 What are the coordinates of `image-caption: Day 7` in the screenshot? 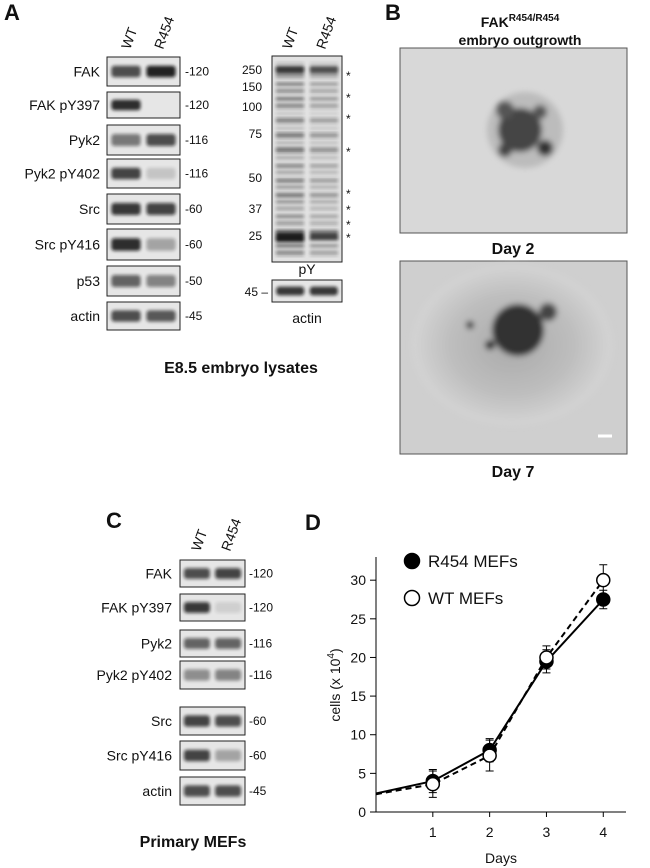 It's located at (513, 472).